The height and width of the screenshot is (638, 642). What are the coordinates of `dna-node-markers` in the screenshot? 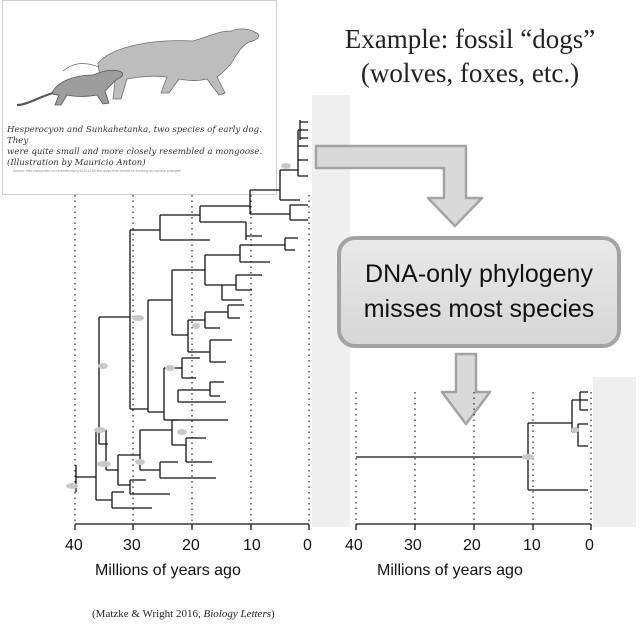 It's located at (550, 443).